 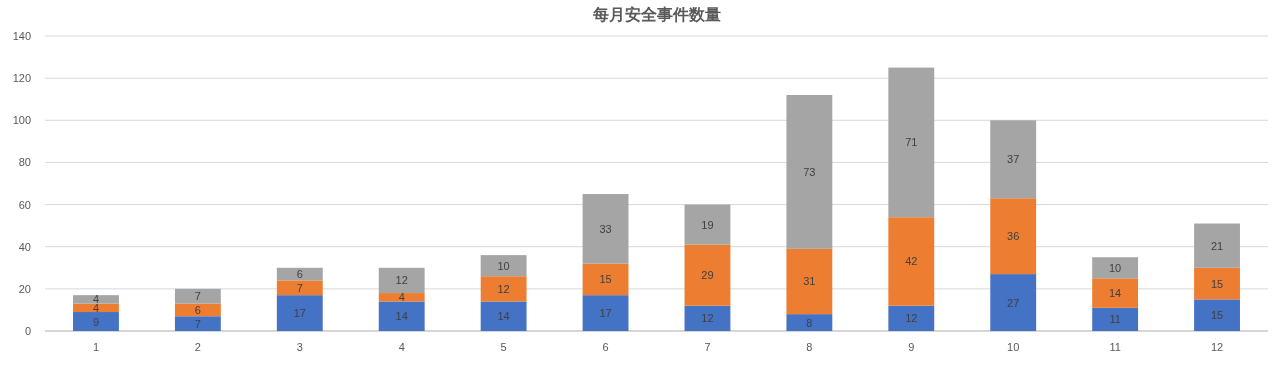 I want to click on data-label: 9, so click(x=96, y=321).